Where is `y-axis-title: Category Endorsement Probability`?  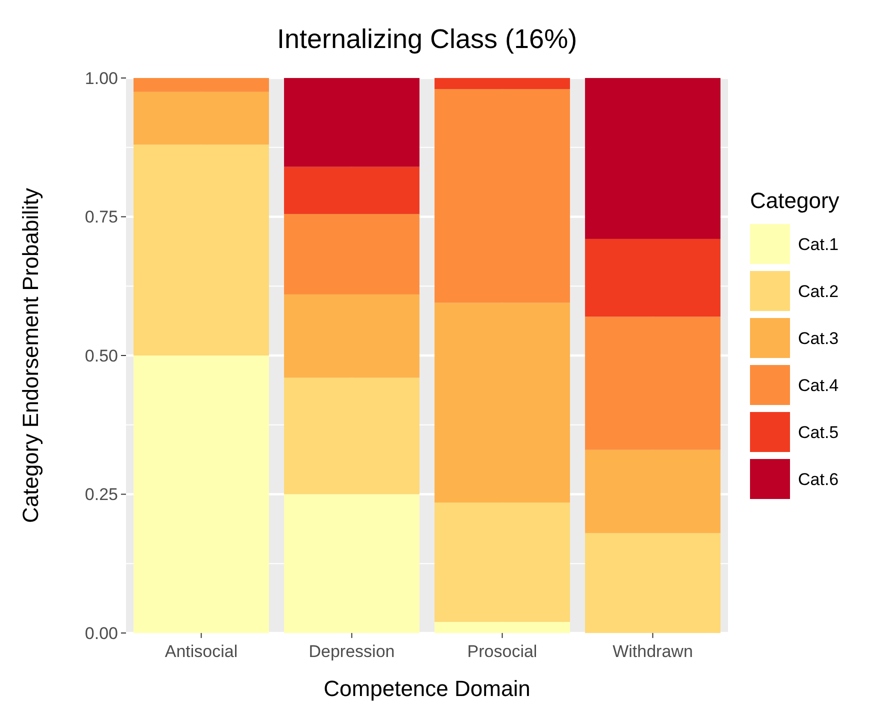 y-axis-title: Category Endorsement Probability is located at coordinates (30, 356).